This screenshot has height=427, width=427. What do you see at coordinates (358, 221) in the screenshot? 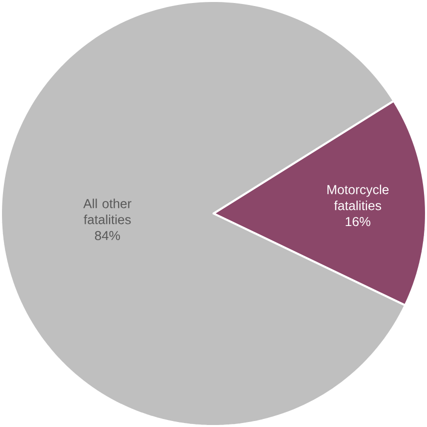
I see `data-label: 16%` at bounding box center [358, 221].